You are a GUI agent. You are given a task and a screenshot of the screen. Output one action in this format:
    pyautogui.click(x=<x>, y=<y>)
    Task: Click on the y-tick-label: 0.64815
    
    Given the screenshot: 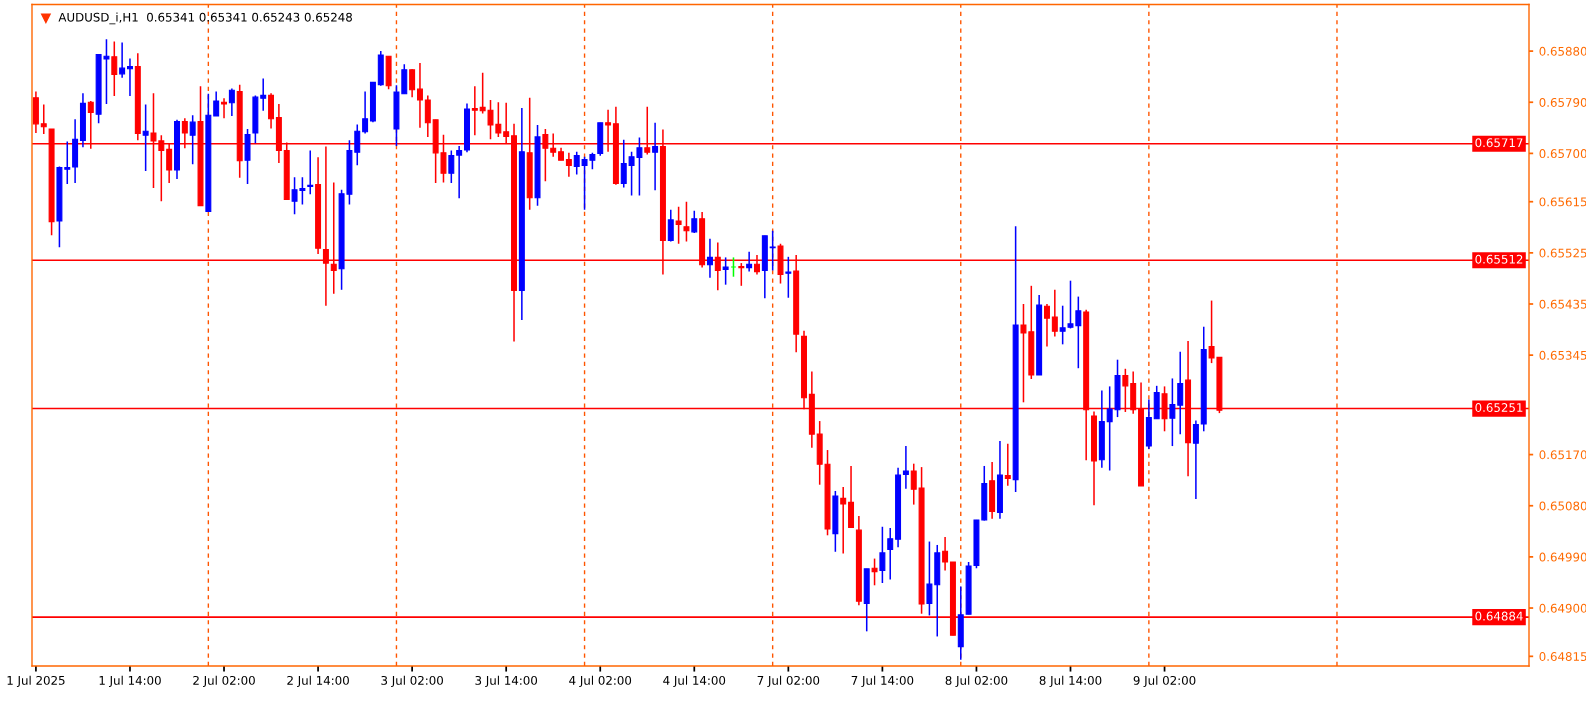 What is the action you would take?
    pyautogui.click(x=1562, y=656)
    